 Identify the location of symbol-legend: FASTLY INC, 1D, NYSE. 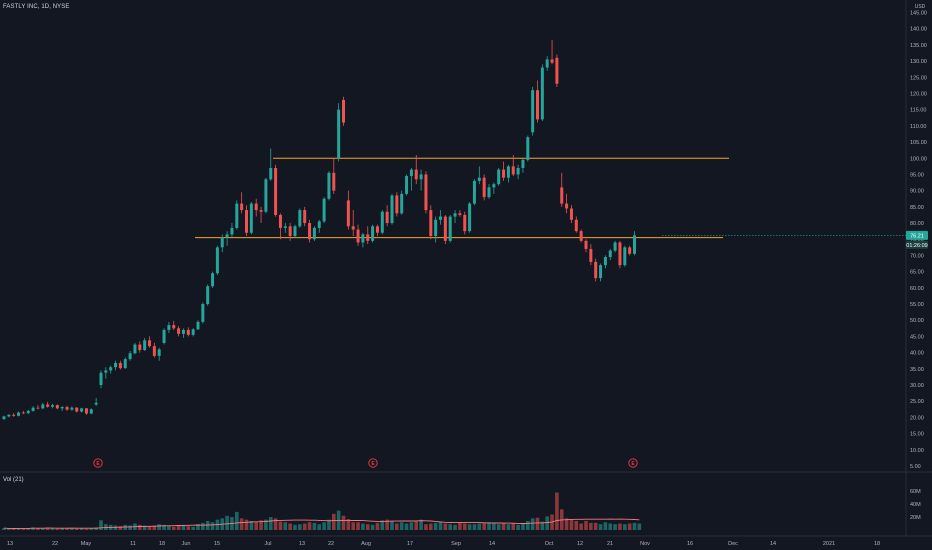
(36, 7).